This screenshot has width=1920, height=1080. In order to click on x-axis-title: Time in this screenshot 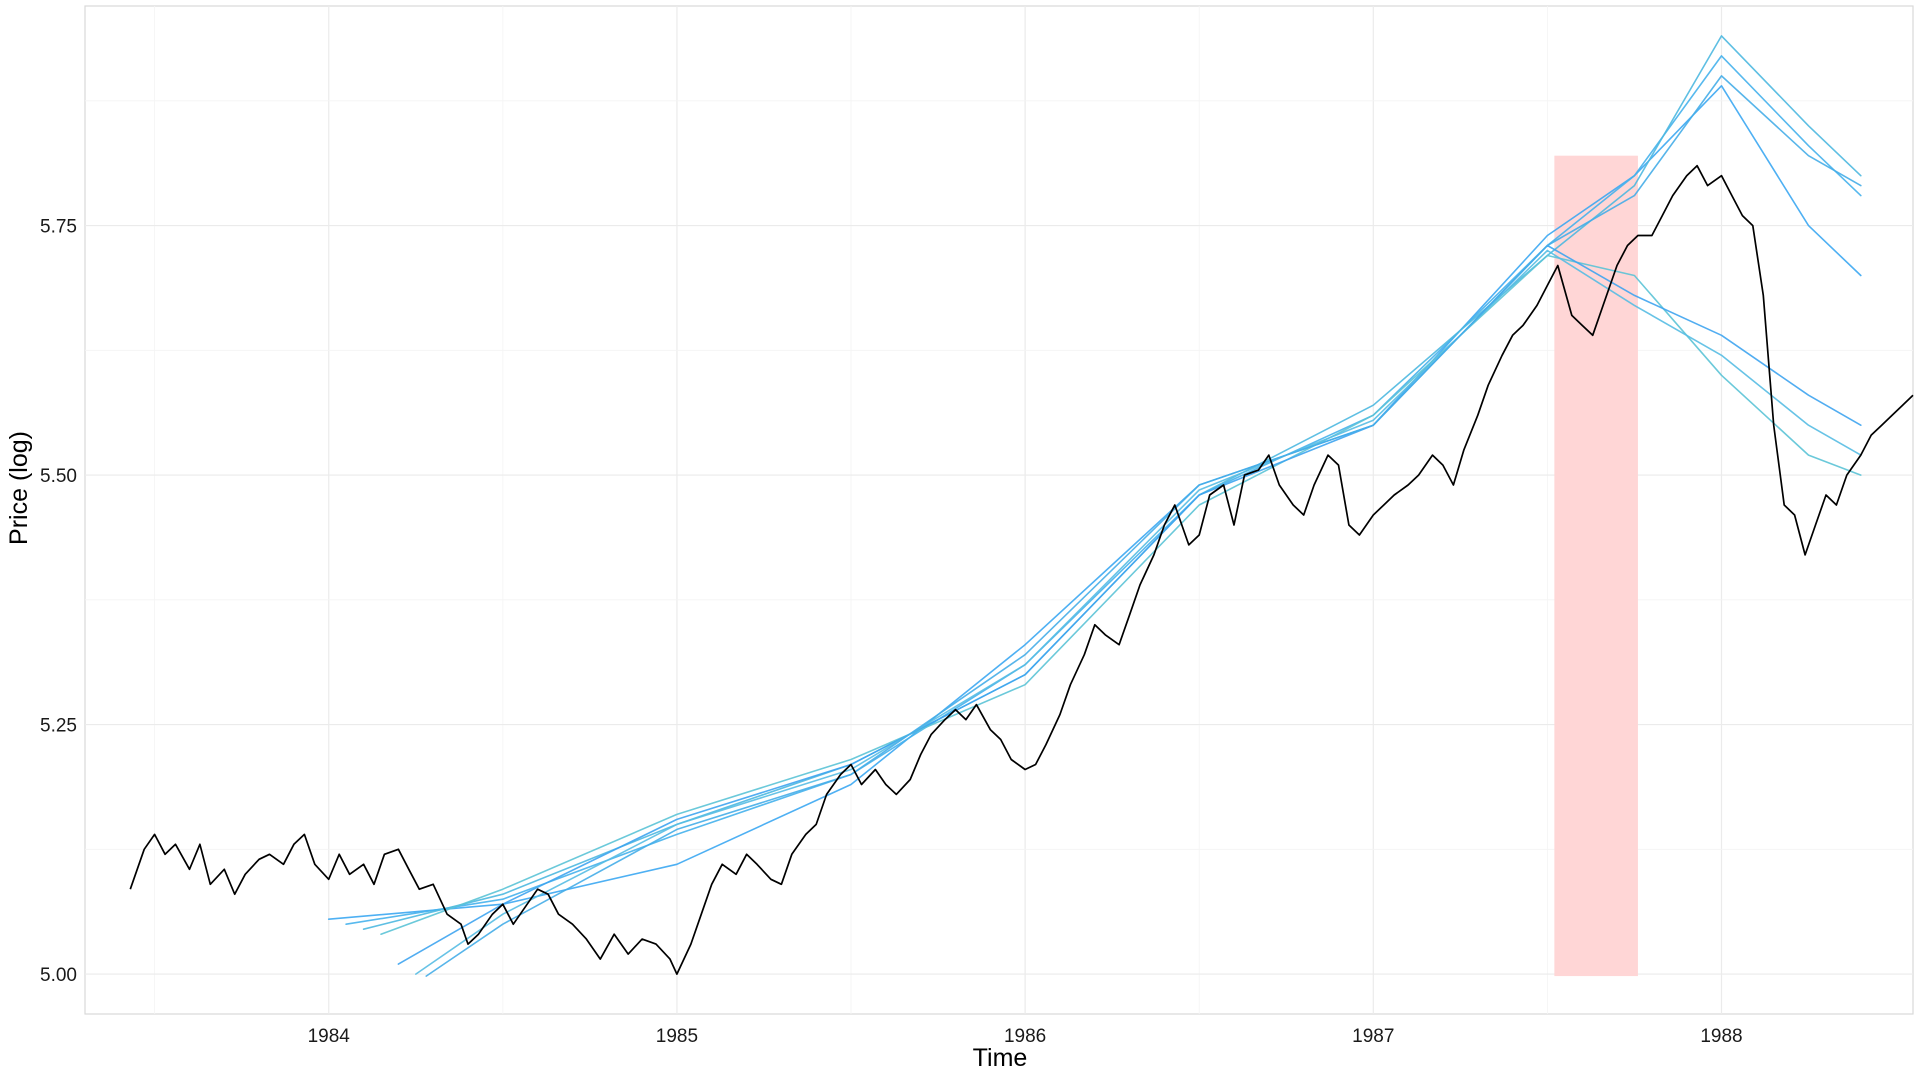, I will do `click(1000, 1058)`.